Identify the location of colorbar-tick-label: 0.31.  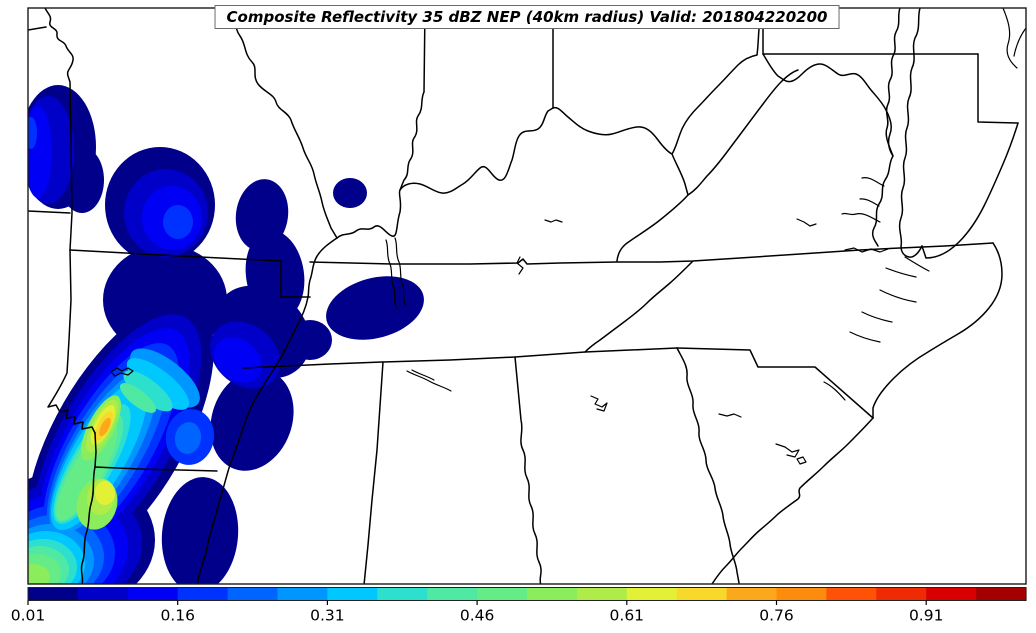
(327, 616).